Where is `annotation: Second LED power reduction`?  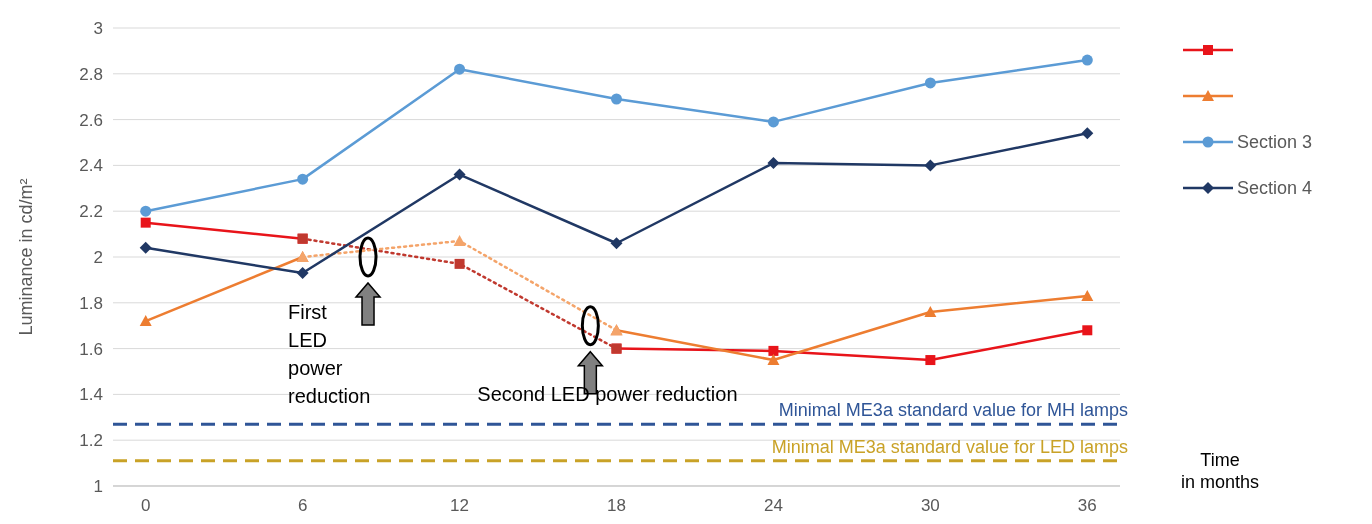
annotation: Second LED power reduction is located at coordinates (607, 393).